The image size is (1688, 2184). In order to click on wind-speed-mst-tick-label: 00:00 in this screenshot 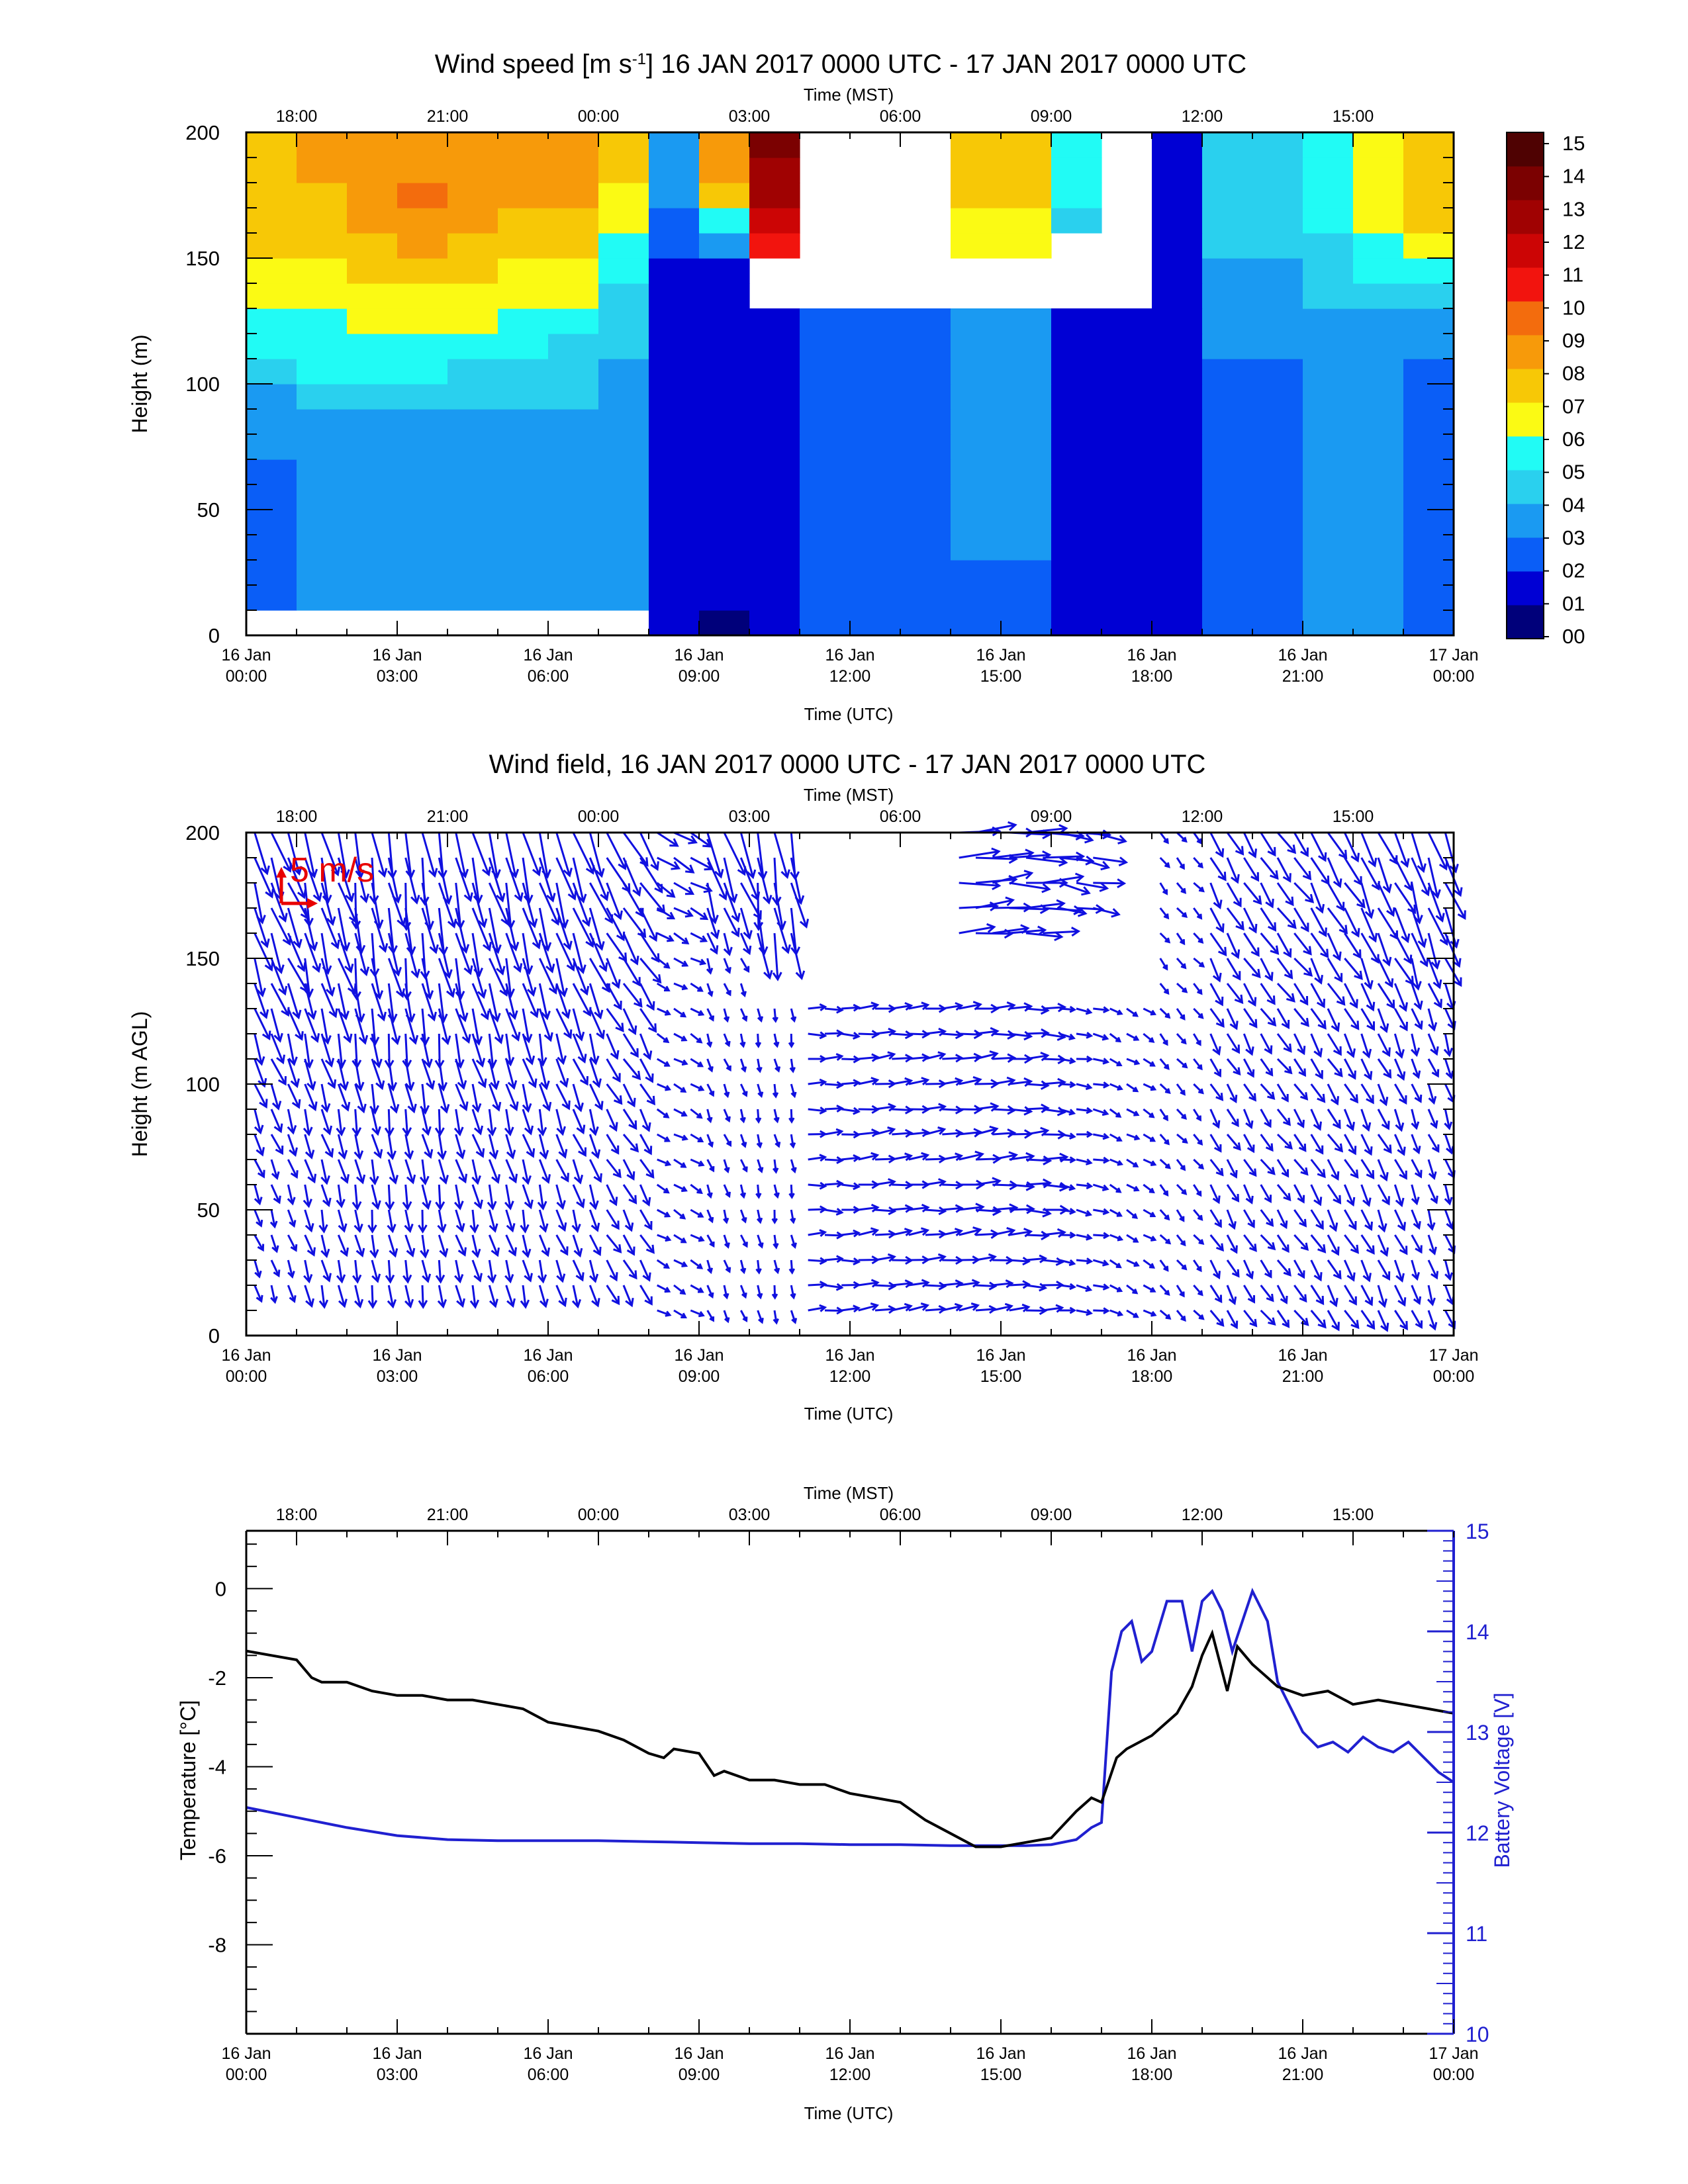, I will do `click(599, 116)`.